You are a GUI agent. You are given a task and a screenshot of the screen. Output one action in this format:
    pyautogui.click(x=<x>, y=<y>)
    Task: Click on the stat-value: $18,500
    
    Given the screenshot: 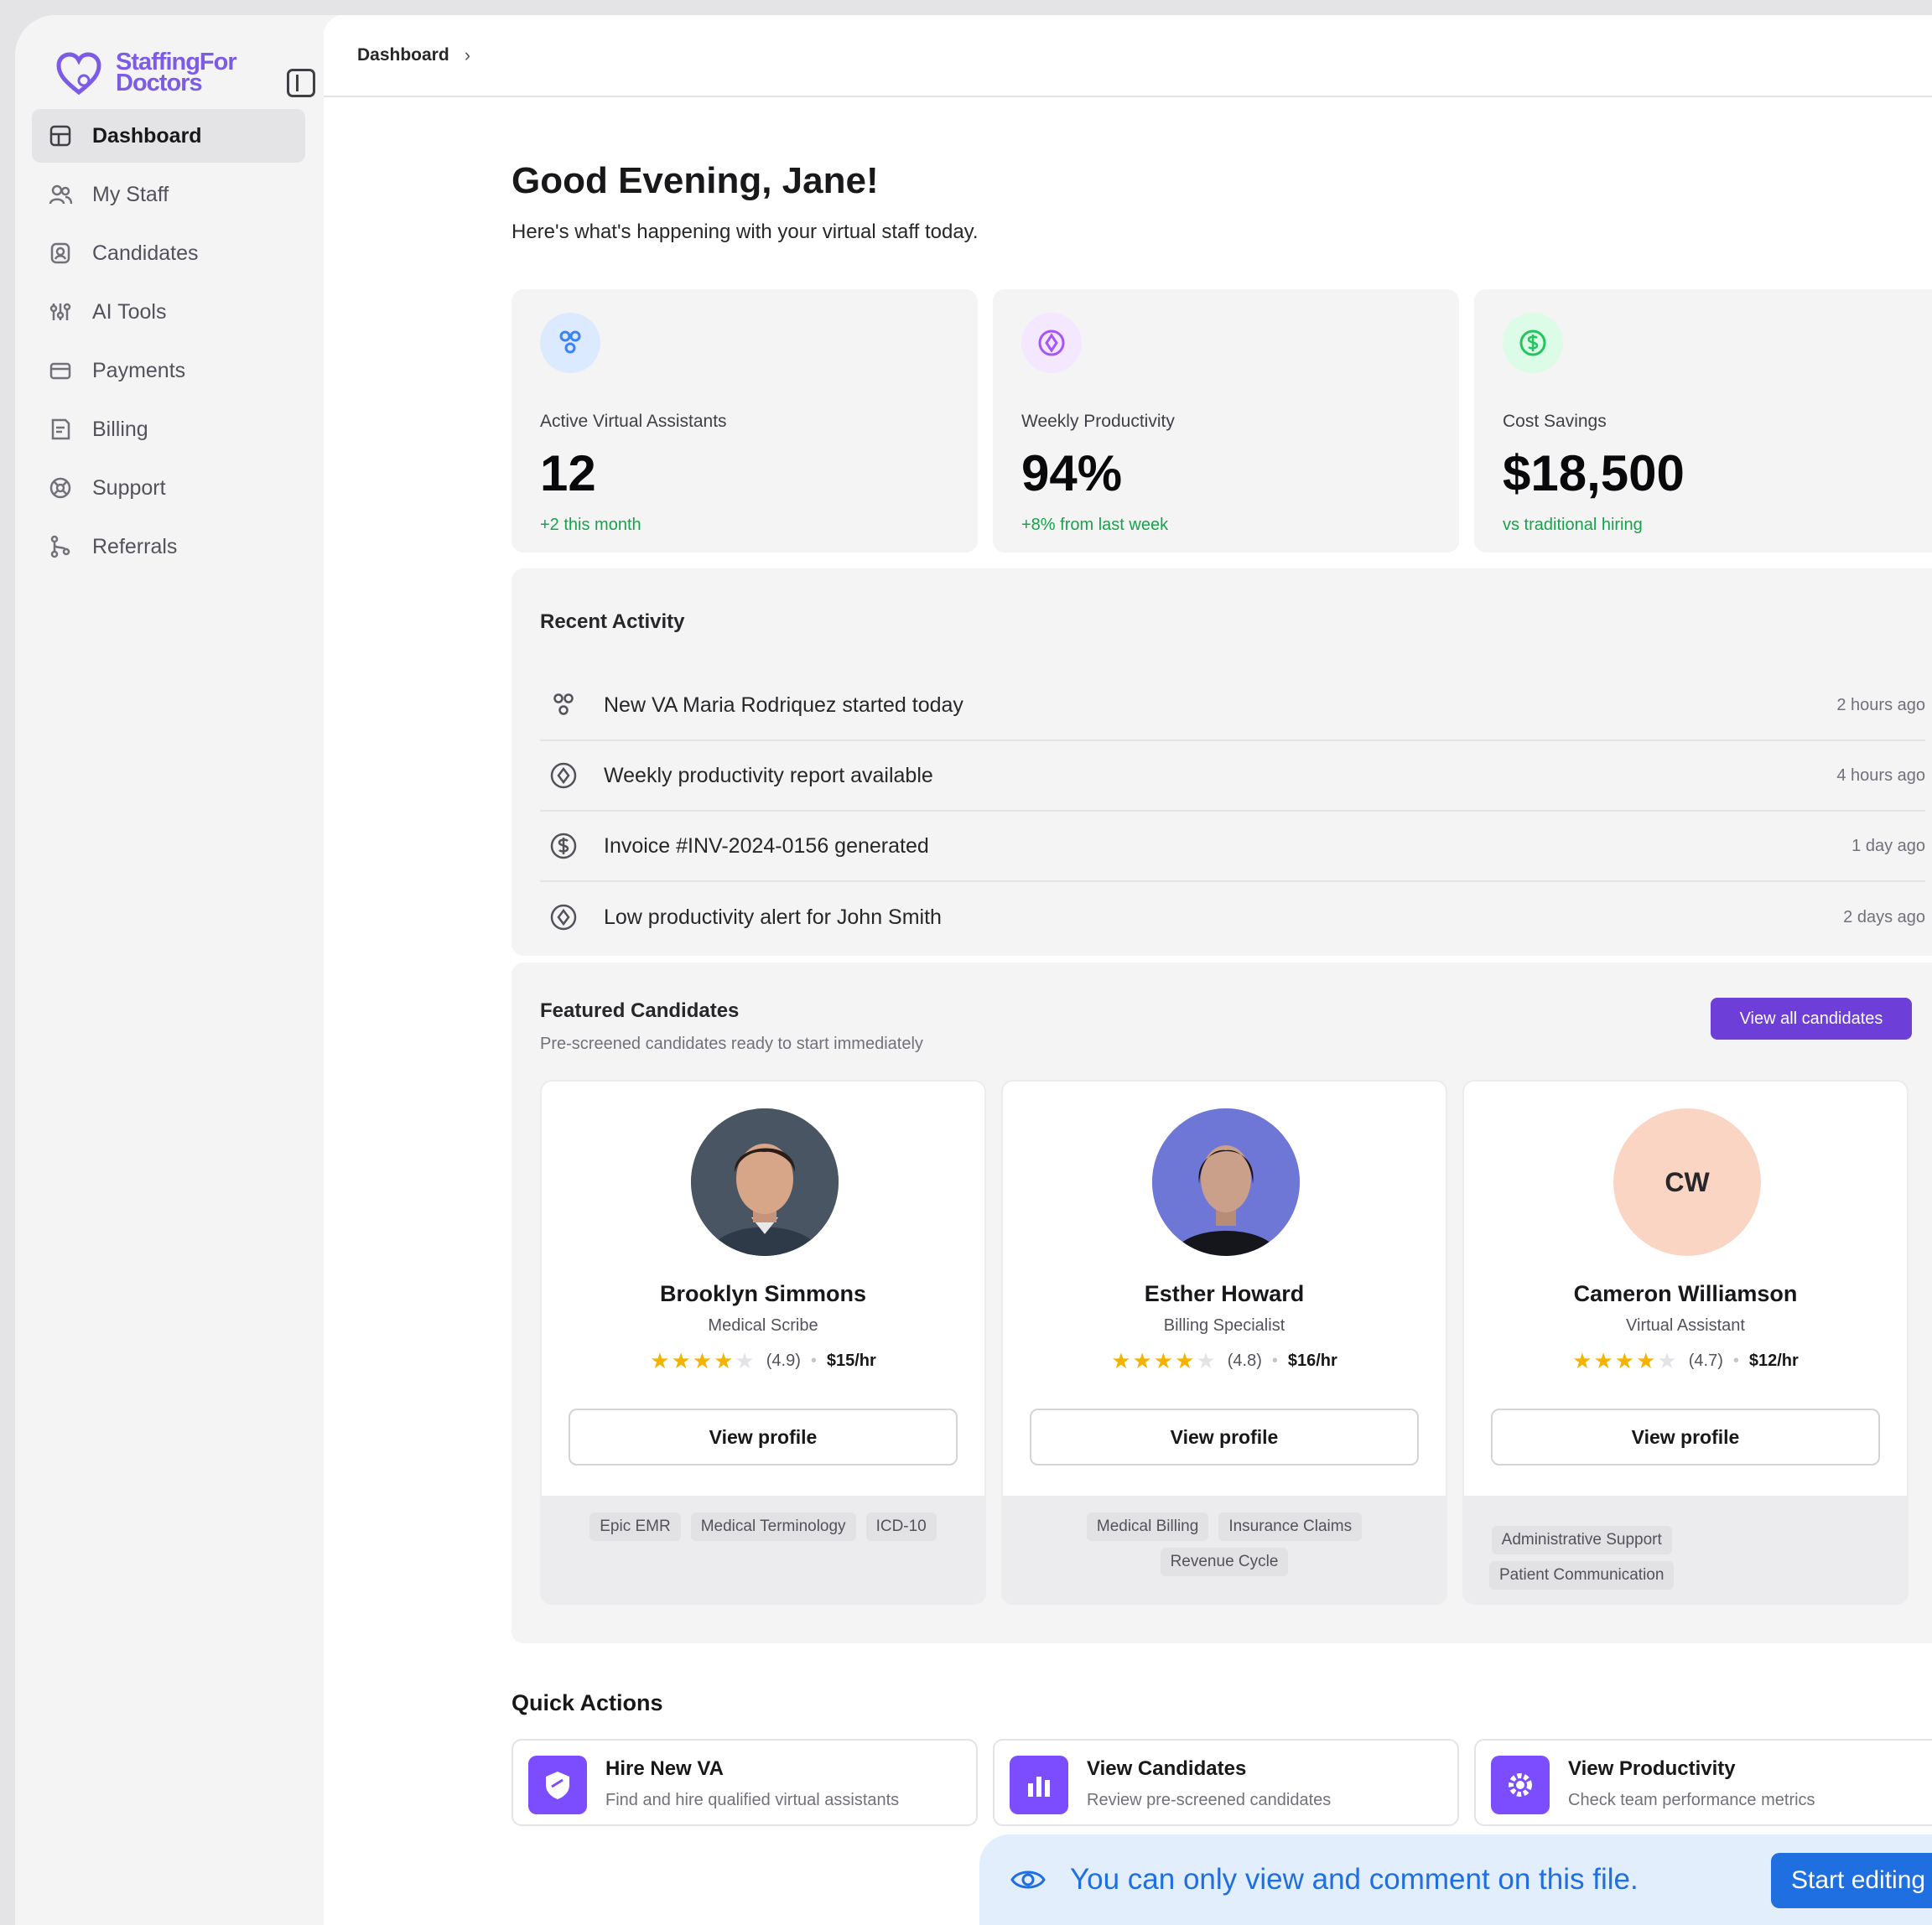 What is the action you would take?
    pyautogui.click(x=1594, y=473)
    